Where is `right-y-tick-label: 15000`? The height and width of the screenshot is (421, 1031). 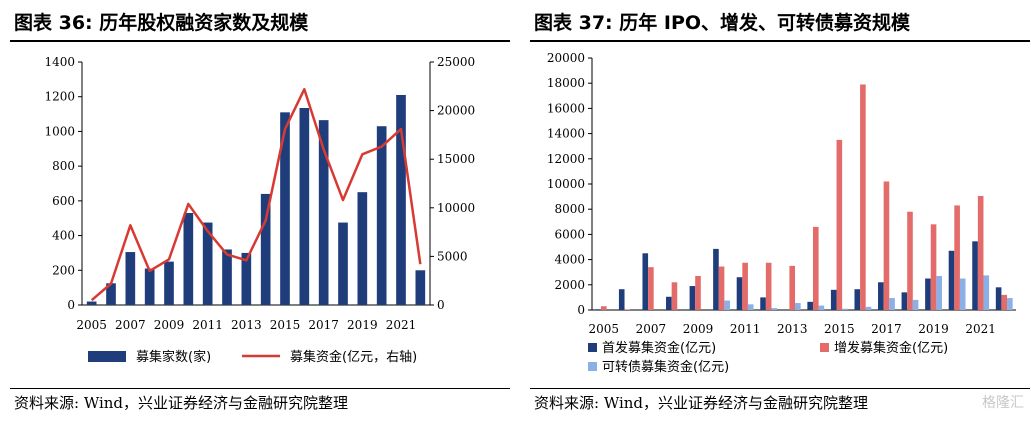 right-y-tick-label: 15000 is located at coordinates (456, 159).